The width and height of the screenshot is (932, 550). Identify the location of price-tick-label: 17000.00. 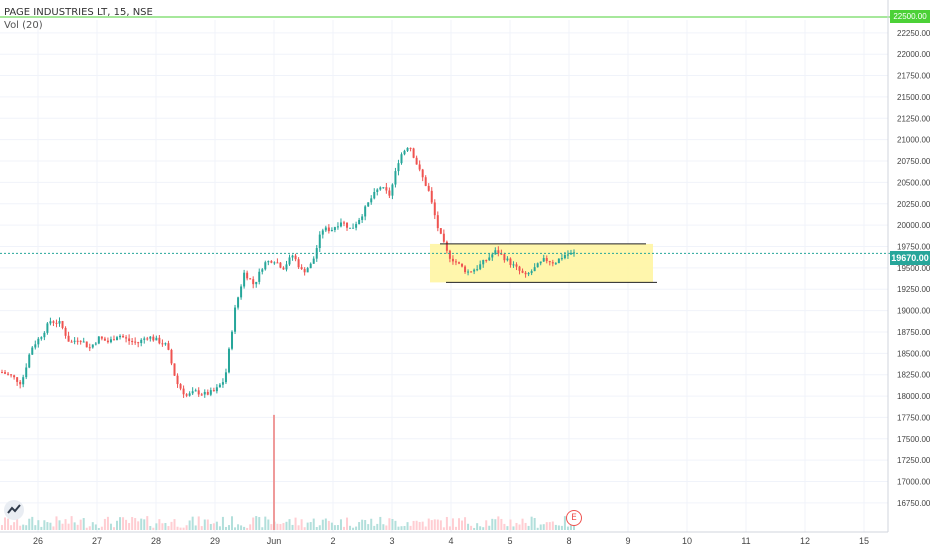
(914, 482).